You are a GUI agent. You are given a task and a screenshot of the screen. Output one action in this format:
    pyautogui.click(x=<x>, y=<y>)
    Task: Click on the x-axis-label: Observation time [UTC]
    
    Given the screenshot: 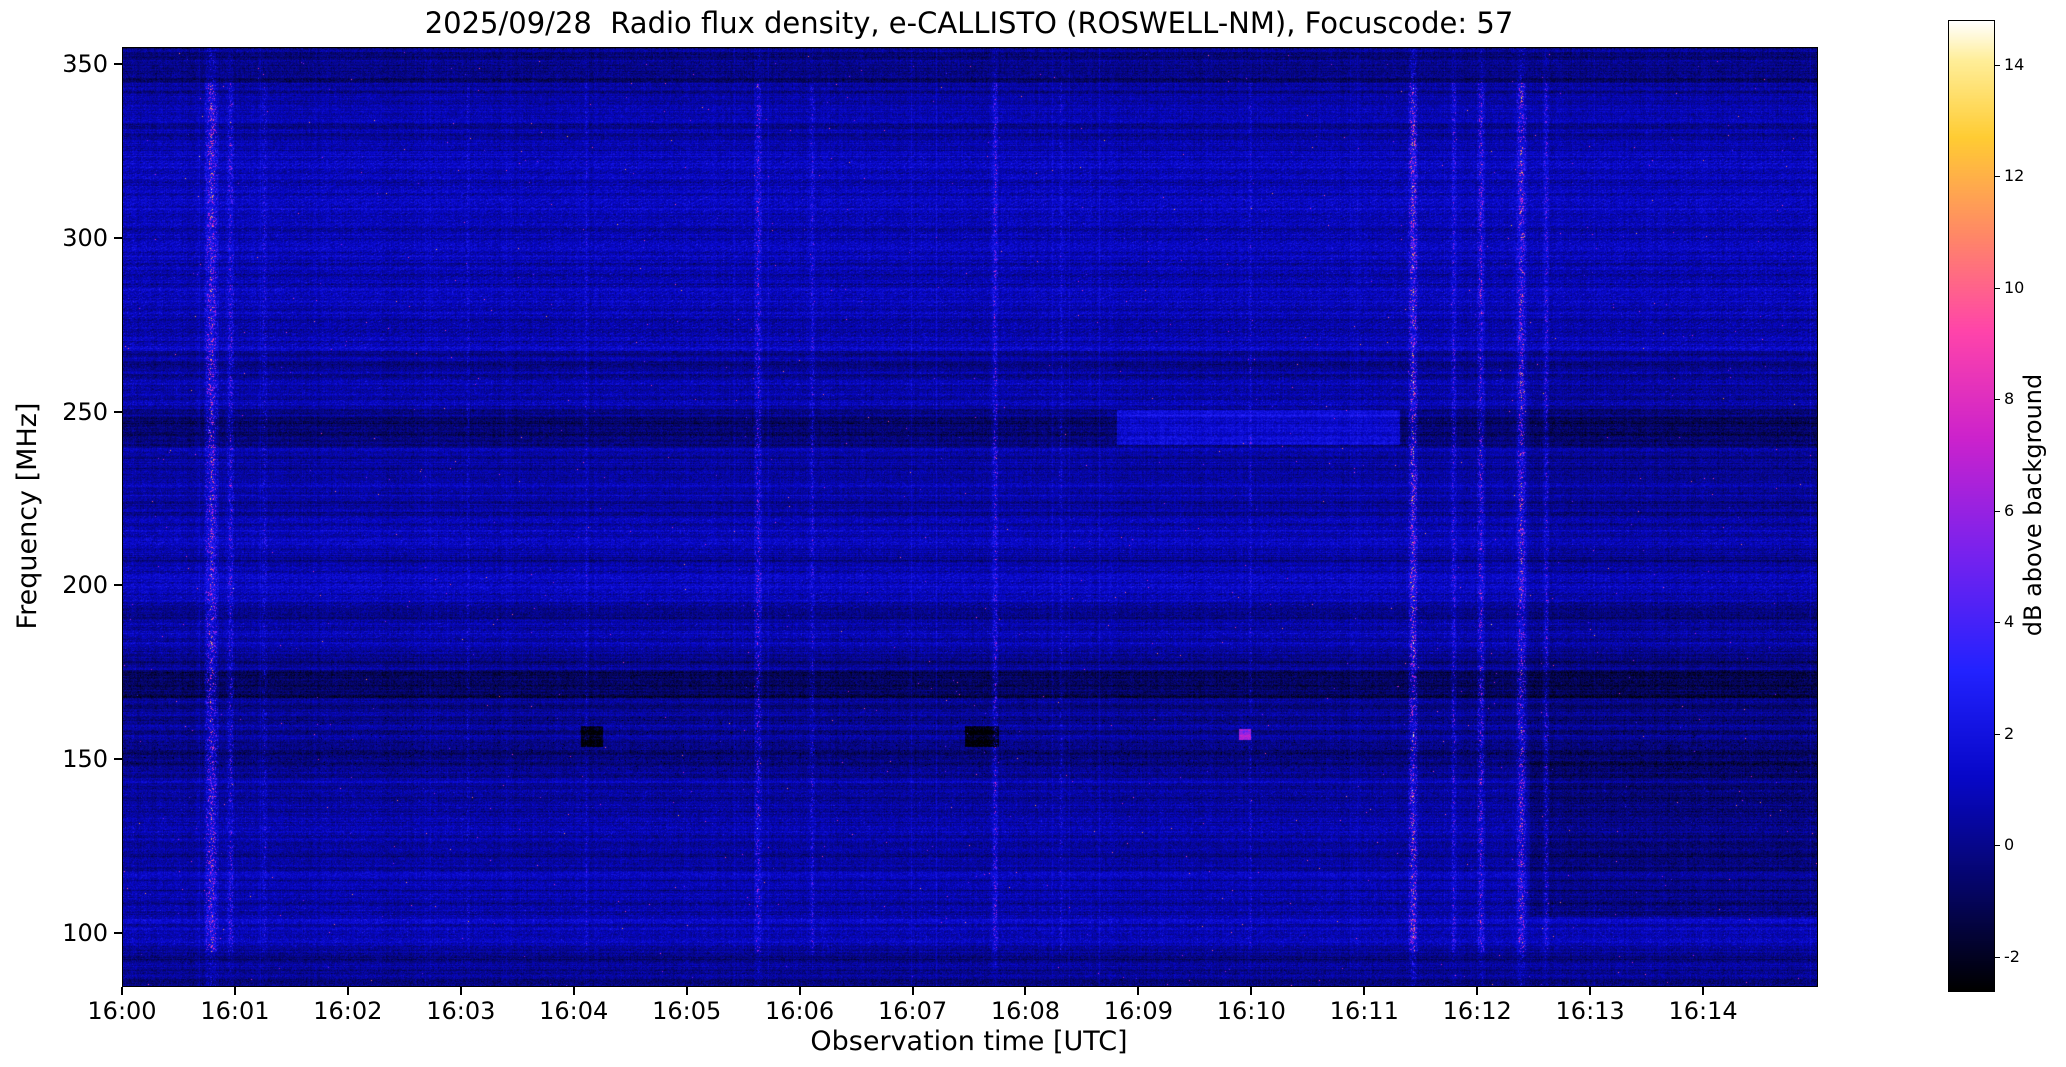 What is the action you would take?
    pyautogui.click(x=969, y=1041)
    